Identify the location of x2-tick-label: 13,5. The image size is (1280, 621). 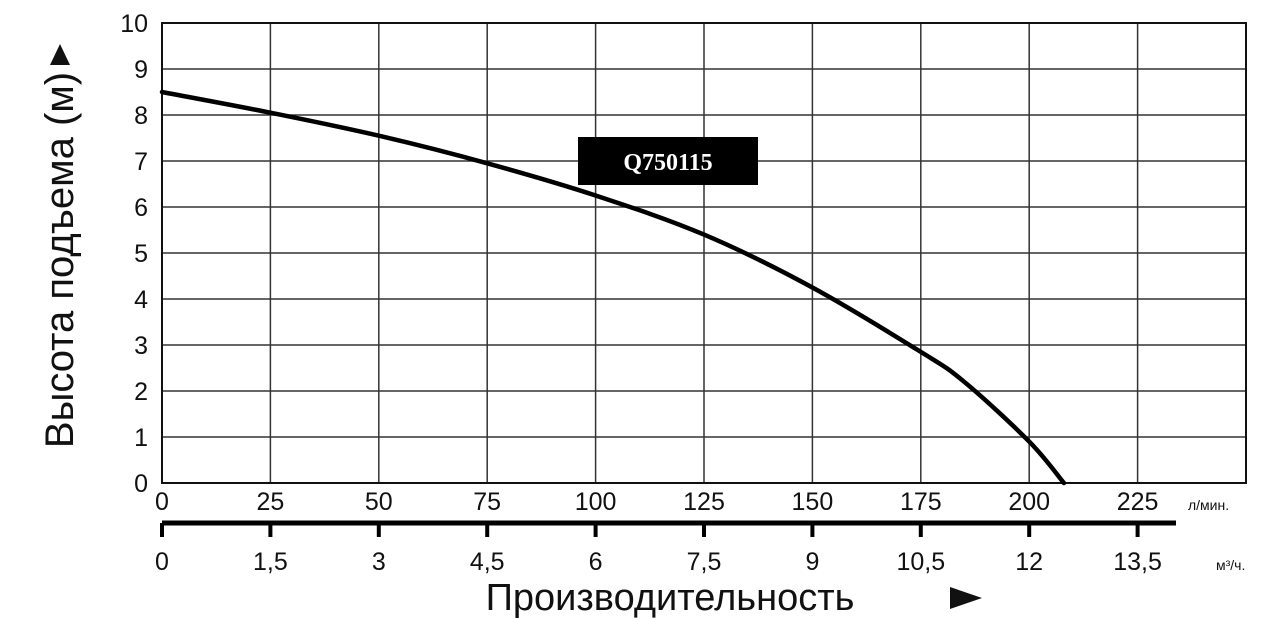
(1137, 562).